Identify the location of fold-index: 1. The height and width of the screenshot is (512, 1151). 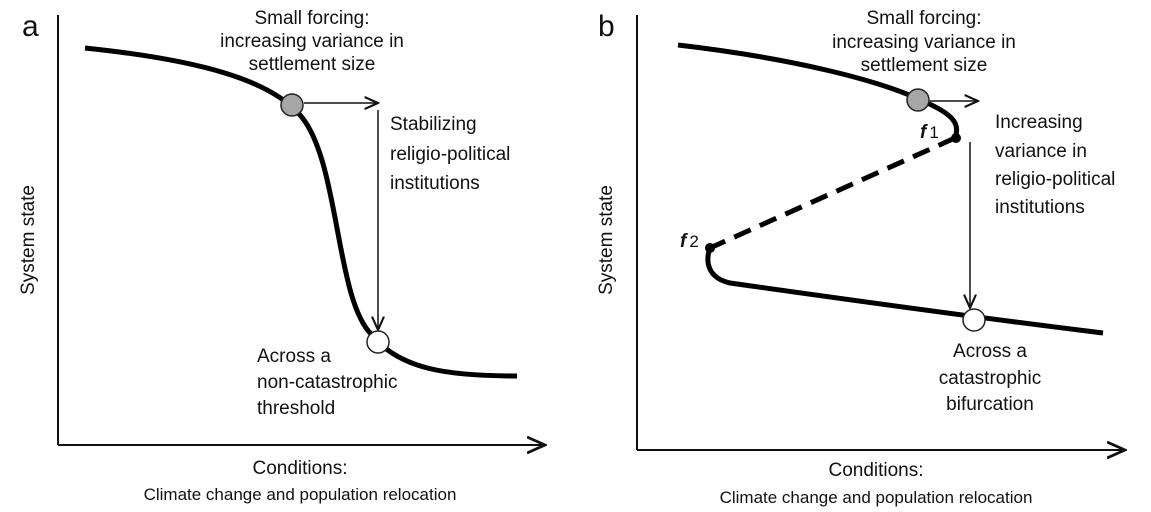
(933, 132).